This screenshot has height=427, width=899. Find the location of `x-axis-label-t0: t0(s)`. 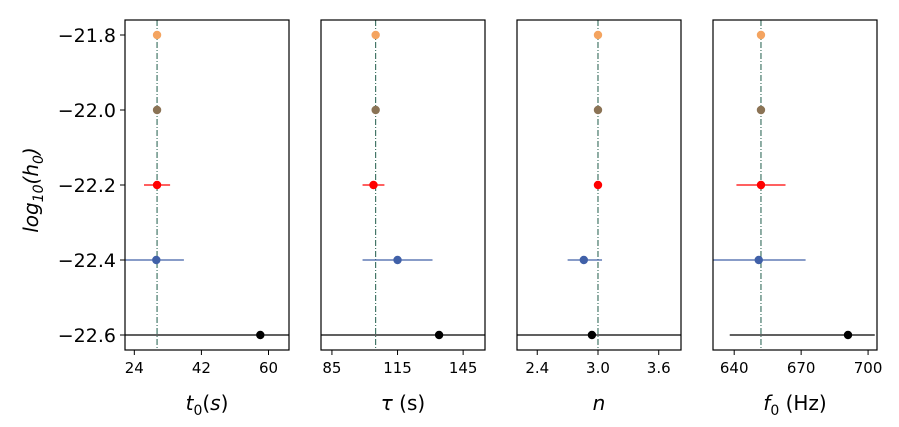

x-axis-label-t0: t0(s) is located at coordinates (207, 405).